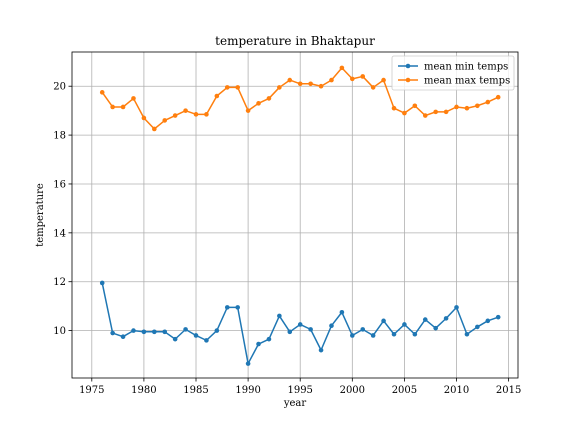 This screenshot has width=576, height=432. What do you see at coordinates (299, 390) in the screenshot?
I see `x-tick-label: 1995` at bounding box center [299, 390].